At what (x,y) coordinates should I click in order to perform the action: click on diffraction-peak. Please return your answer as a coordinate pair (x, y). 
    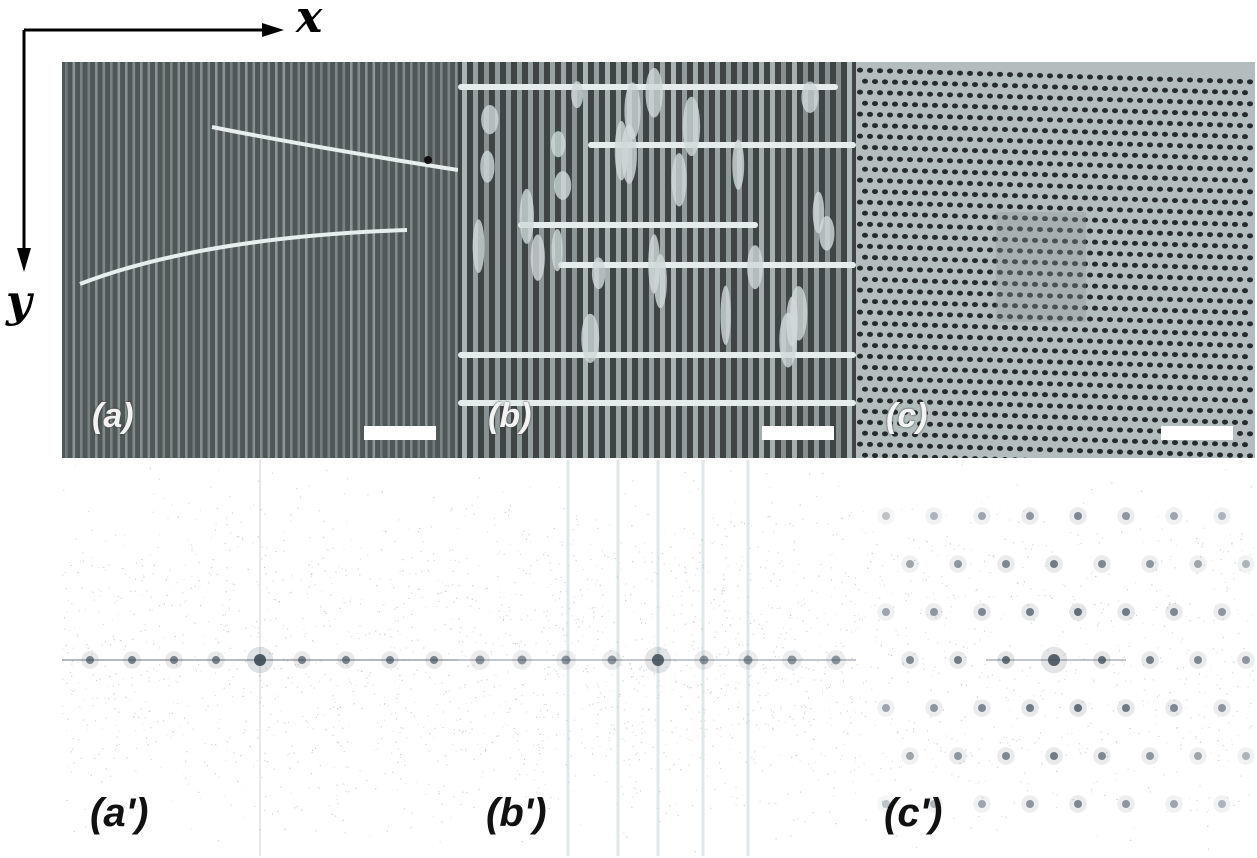
    Looking at the image, I should click on (1198, 756).